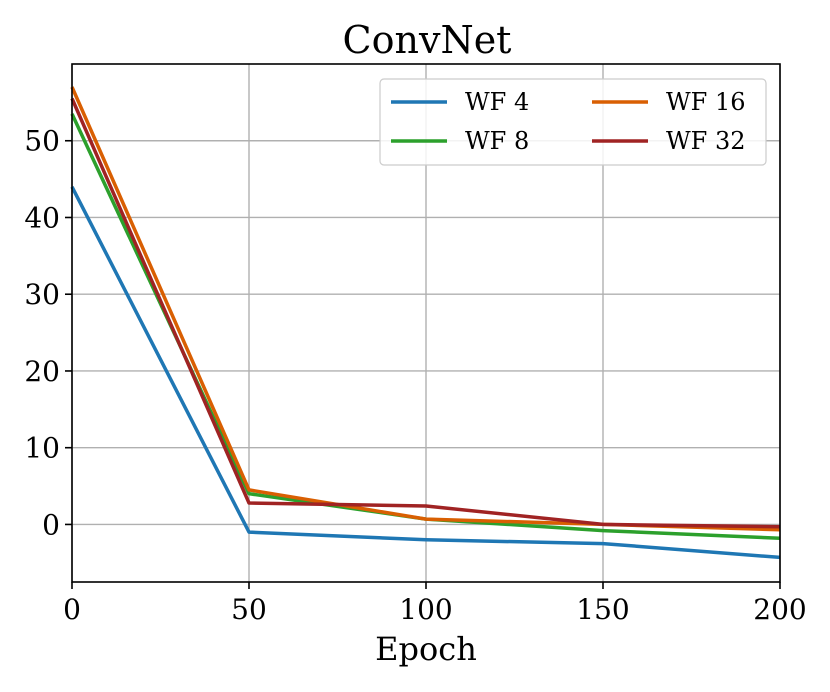  What do you see at coordinates (427, 40) in the screenshot?
I see `chart-title: ConvNet` at bounding box center [427, 40].